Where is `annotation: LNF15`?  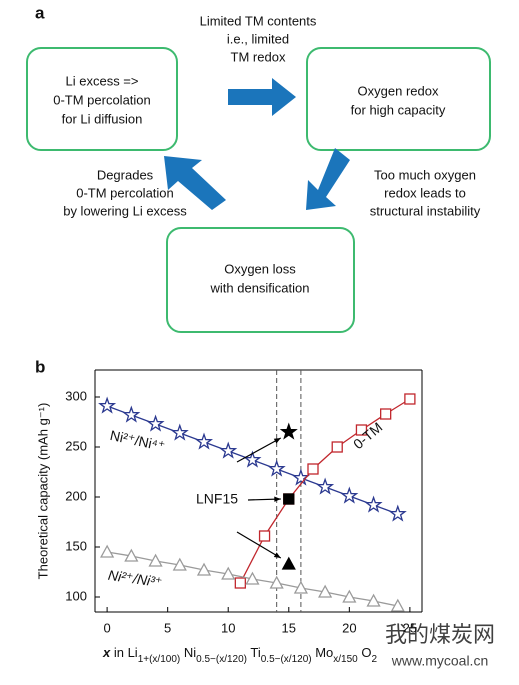
annotation: LNF15 is located at coordinates (217, 499).